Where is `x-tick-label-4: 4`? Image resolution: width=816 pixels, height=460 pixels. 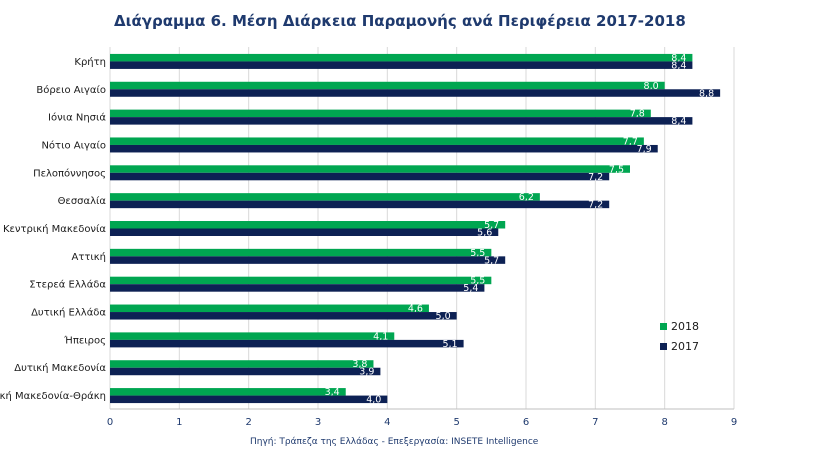 x-tick-label-4: 4 is located at coordinates (387, 422).